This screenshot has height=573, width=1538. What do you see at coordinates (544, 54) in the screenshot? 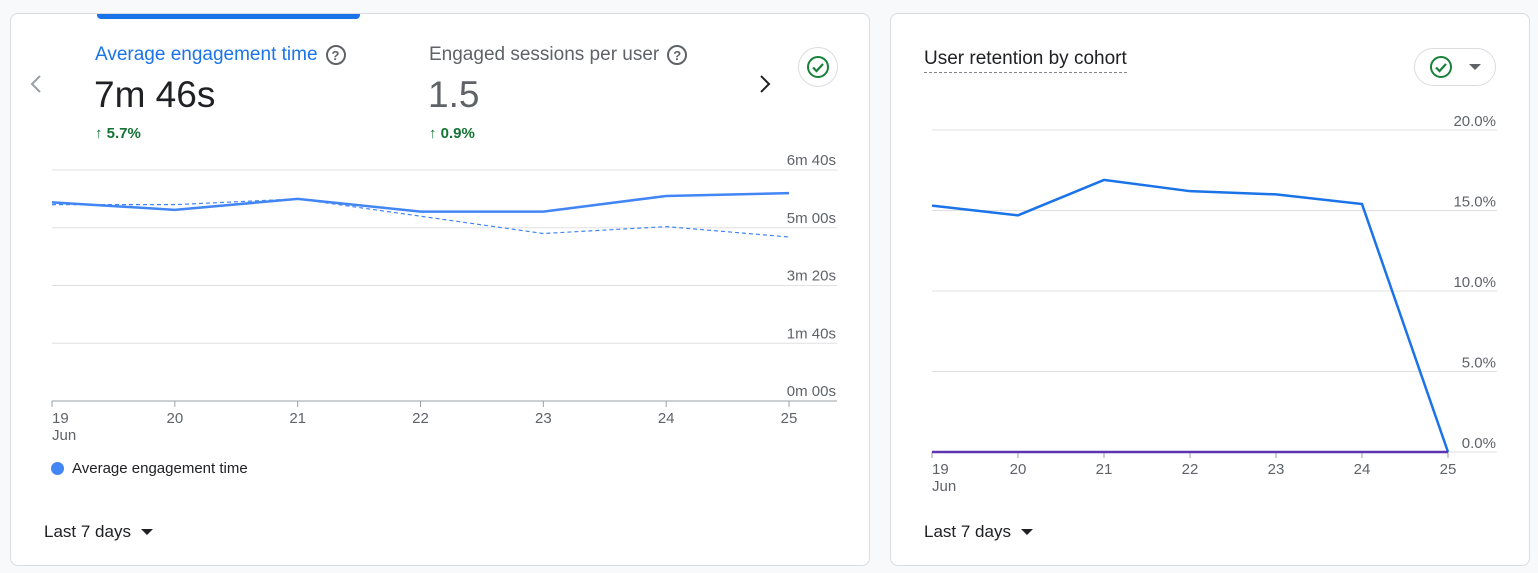
I see `metric-label: Engaged sessions per user` at bounding box center [544, 54].